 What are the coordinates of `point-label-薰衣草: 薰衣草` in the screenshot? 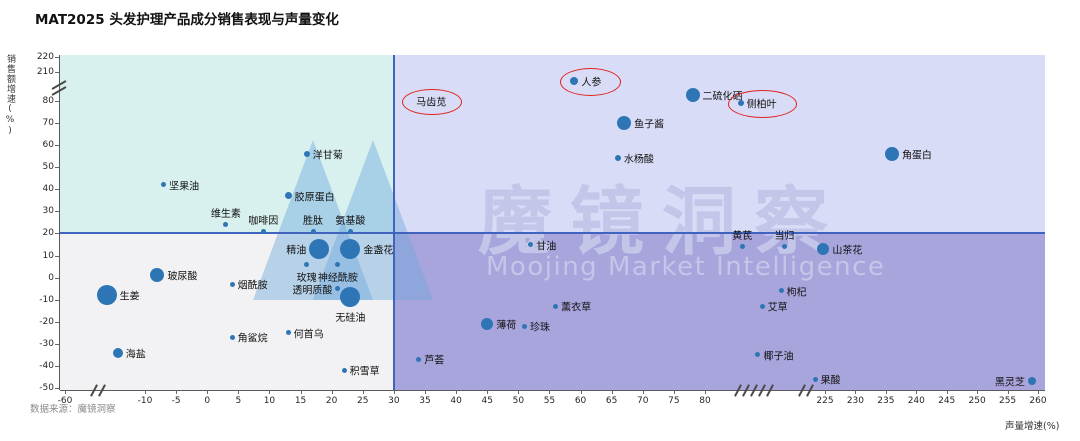 It's located at (576, 308).